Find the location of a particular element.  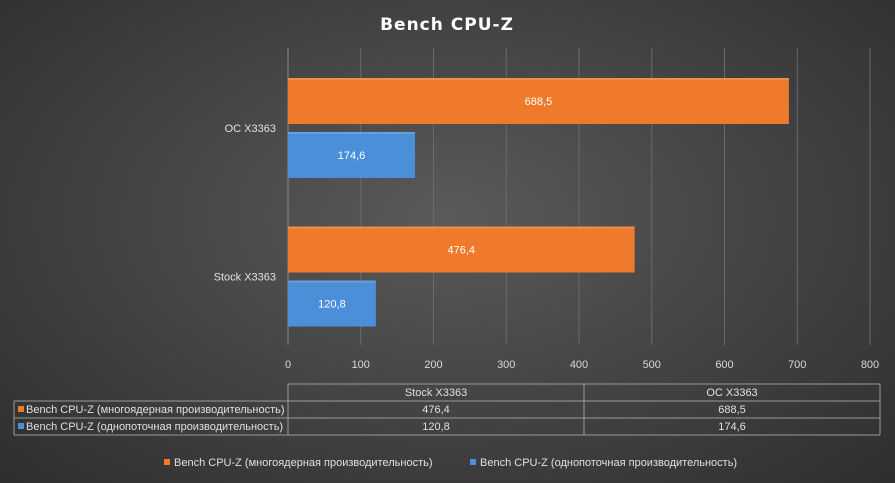

x-tick-label: 700 is located at coordinates (797, 365).